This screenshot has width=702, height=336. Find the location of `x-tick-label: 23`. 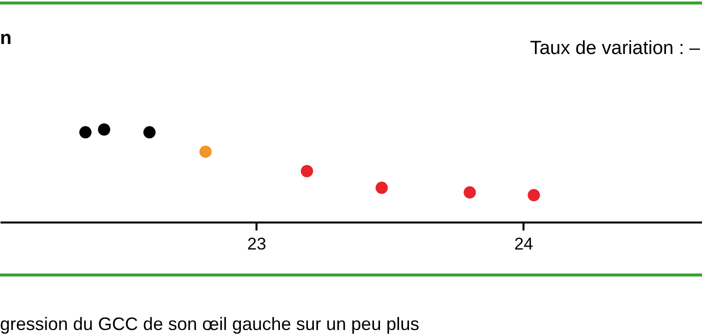

x-tick-label: 23 is located at coordinates (256, 244).